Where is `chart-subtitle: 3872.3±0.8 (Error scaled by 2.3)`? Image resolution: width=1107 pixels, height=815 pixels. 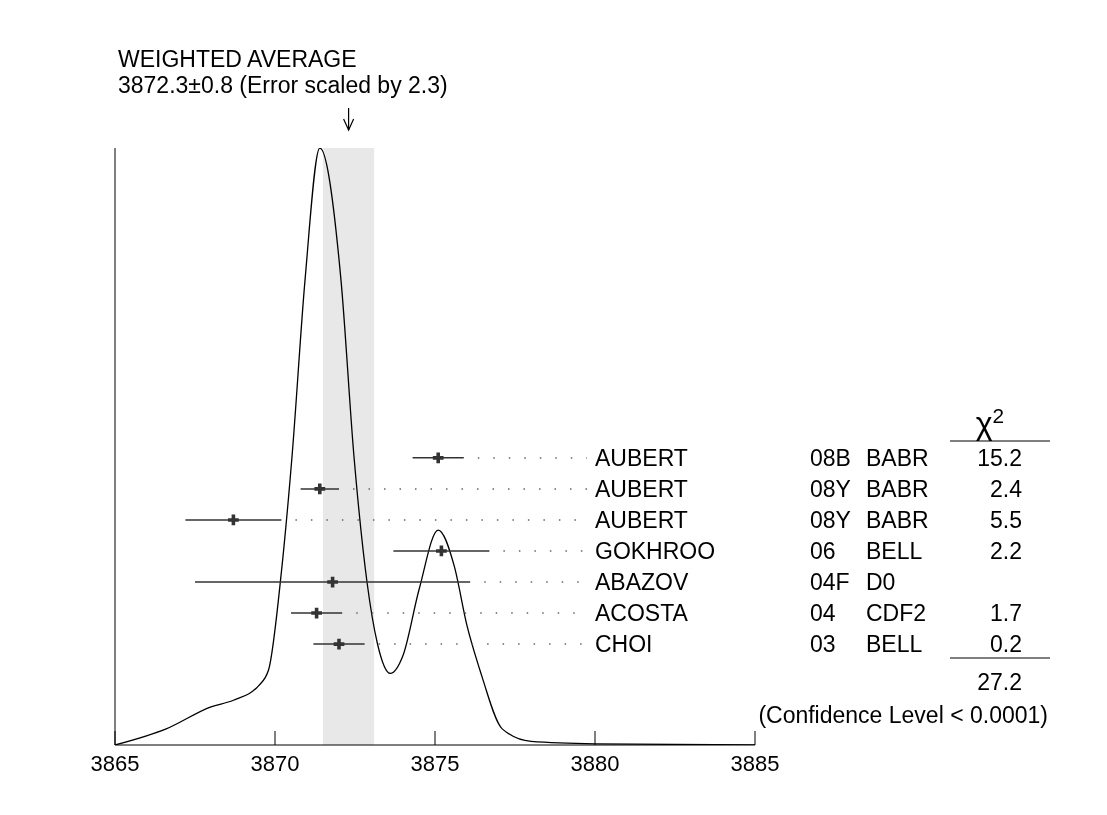 chart-subtitle: 3872.3±0.8 (Error scaled by 2.3) is located at coordinates (283, 85).